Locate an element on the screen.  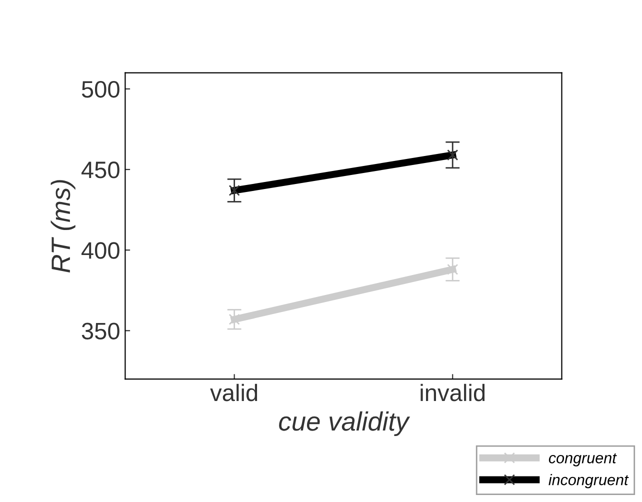
legend-label: incongruent is located at coordinates (588, 481).